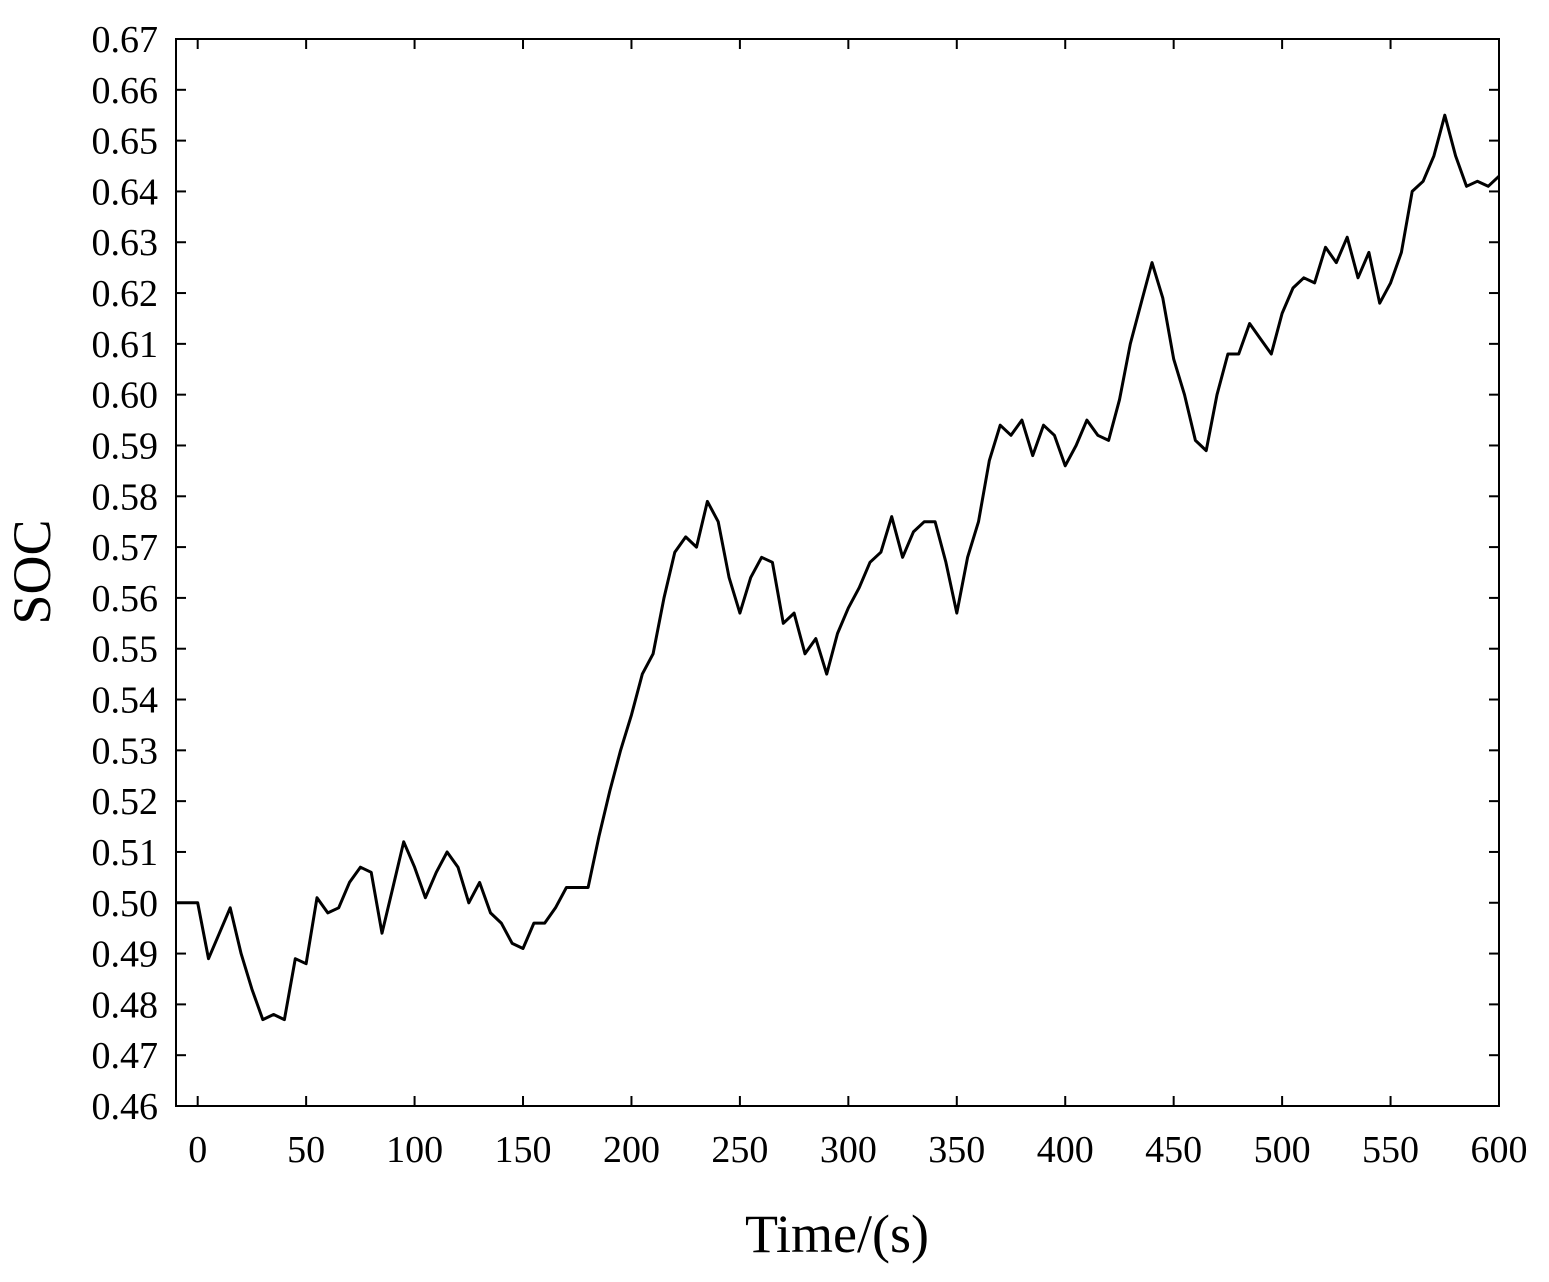  Describe the element at coordinates (125, 701) in the screenshot. I see `y-tick-label: 0.54` at that location.